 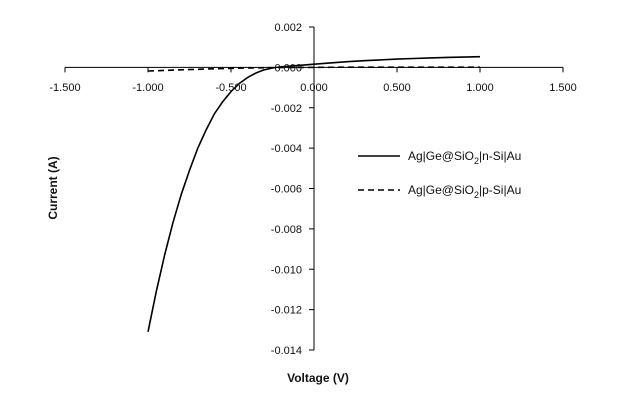 I want to click on y-tick-label: -0.006, so click(x=286, y=190).